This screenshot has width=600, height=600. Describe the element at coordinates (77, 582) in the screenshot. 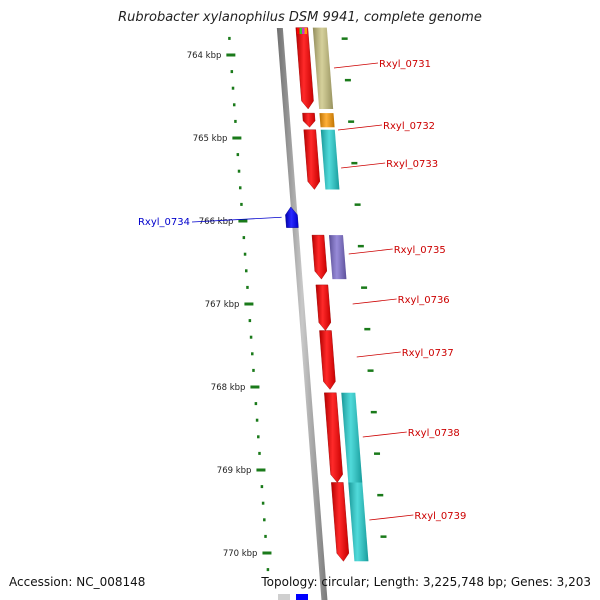

I see `accession-label: Accession: NC_008148` at that location.